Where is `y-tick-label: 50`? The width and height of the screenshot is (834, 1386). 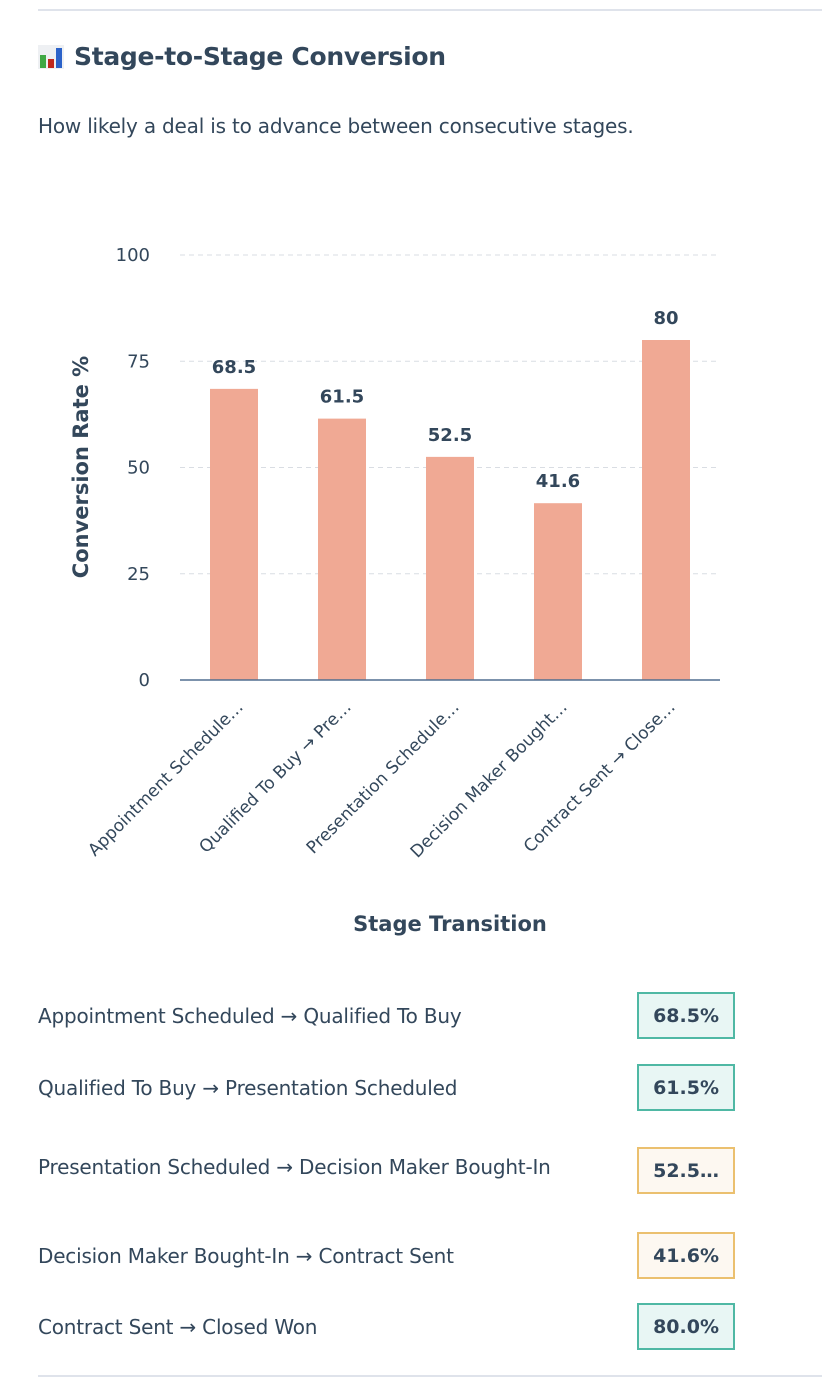
y-tick-label: 50 is located at coordinates (138, 468).